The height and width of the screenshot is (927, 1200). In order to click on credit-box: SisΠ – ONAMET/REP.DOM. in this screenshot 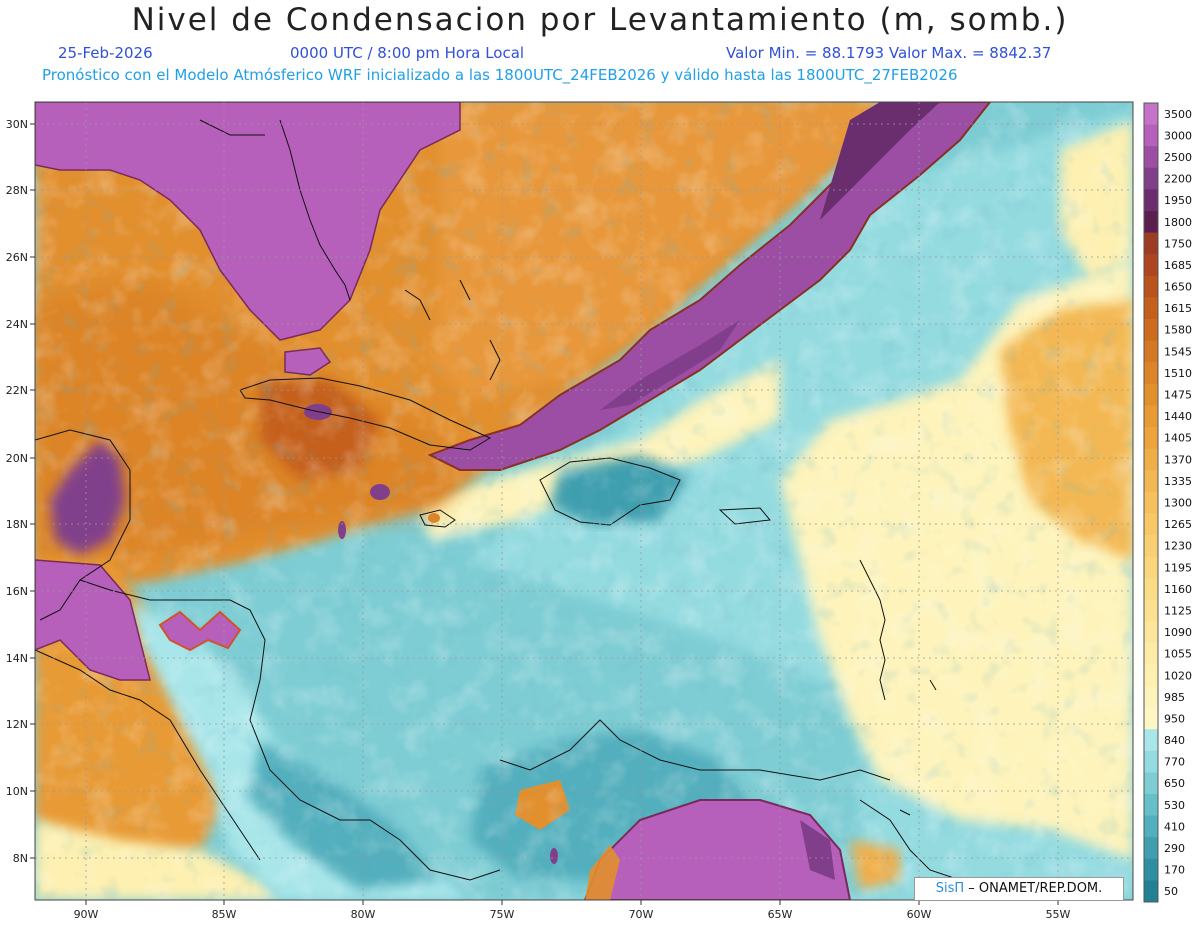, I will do `click(1019, 889)`.